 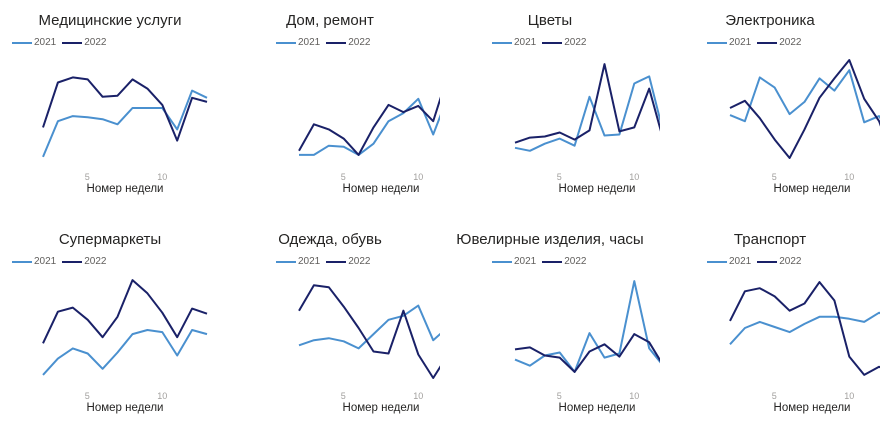 I want to click on chart-panel: Одежда, обувь 2021 2022 5 10 Номер недели, so click(x=330, y=327).